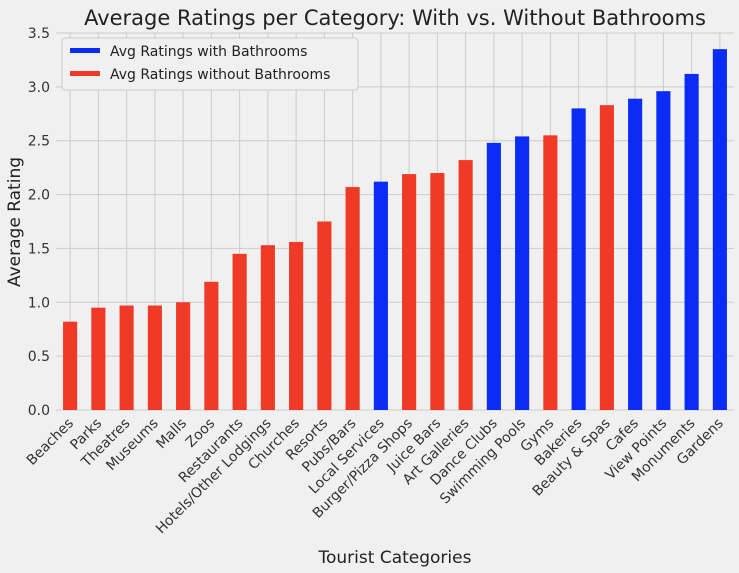  What do you see at coordinates (635, 254) in the screenshot?
I see `bar-cafes` at bounding box center [635, 254].